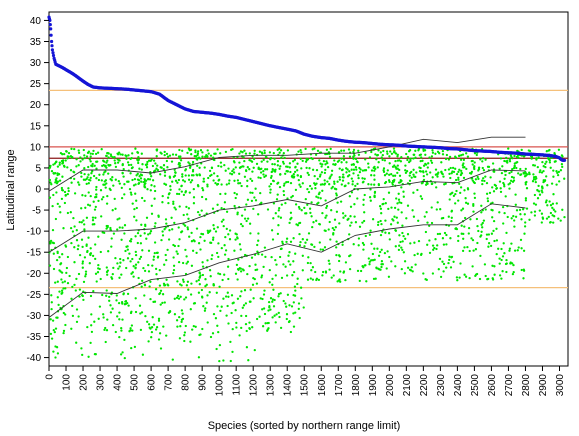  I want to click on northern-limit-point, so click(53, 53).